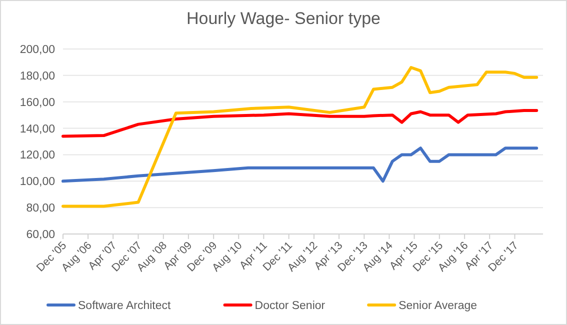  What do you see at coordinates (125, 306) in the screenshot?
I see `legend-label: Software Architect` at bounding box center [125, 306].